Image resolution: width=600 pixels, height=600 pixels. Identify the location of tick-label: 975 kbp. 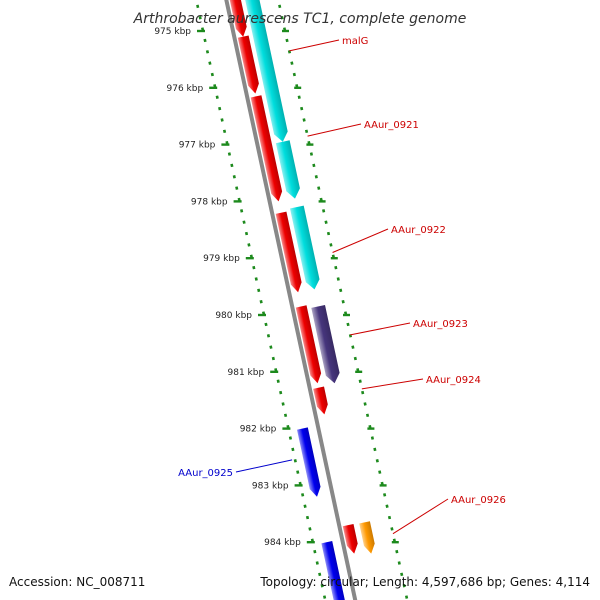
(172, 32).